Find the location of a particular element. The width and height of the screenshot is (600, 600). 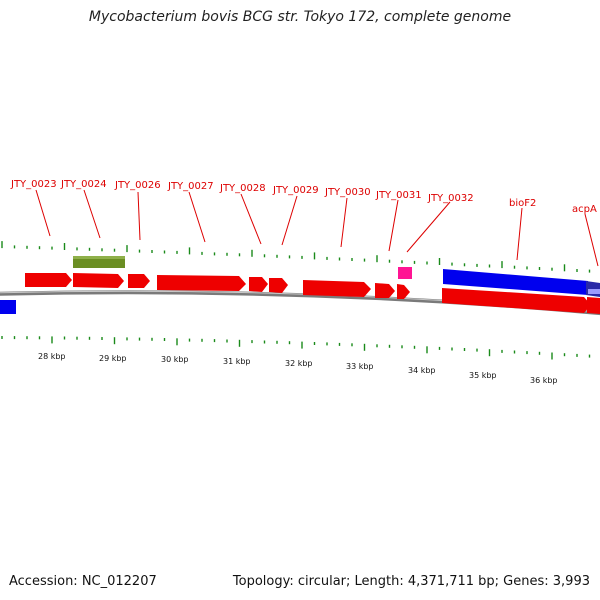

leader-biof2 is located at coordinates (519, 234).